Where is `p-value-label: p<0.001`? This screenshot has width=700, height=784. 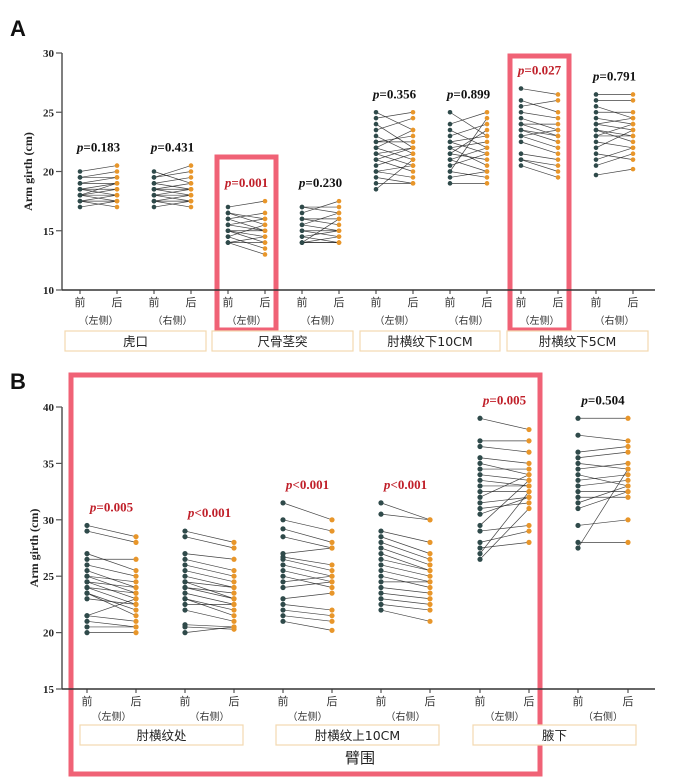
p-value-label: p<0.001 is located at coordinates (307, 484).